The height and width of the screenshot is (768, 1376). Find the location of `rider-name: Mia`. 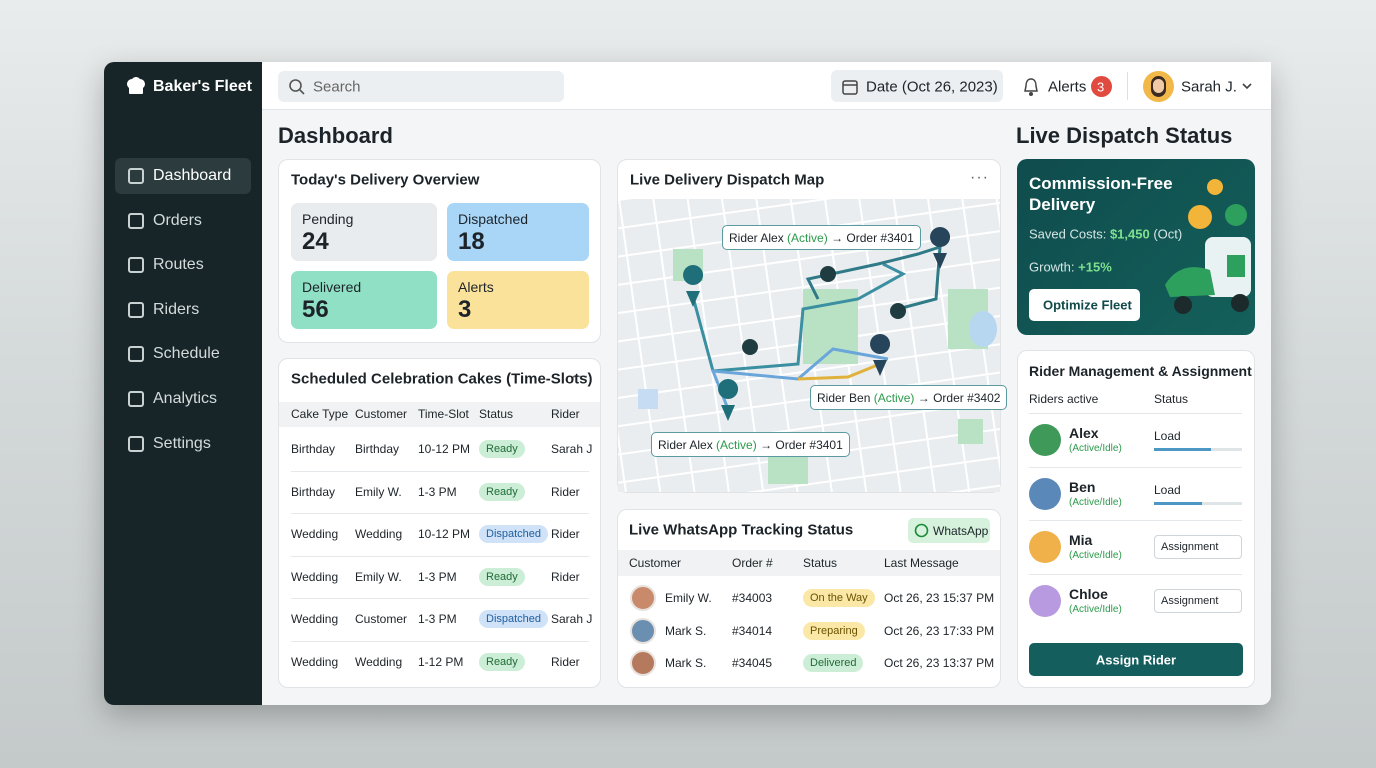

rider-name: Mia is located at coordinates (1081, 540).